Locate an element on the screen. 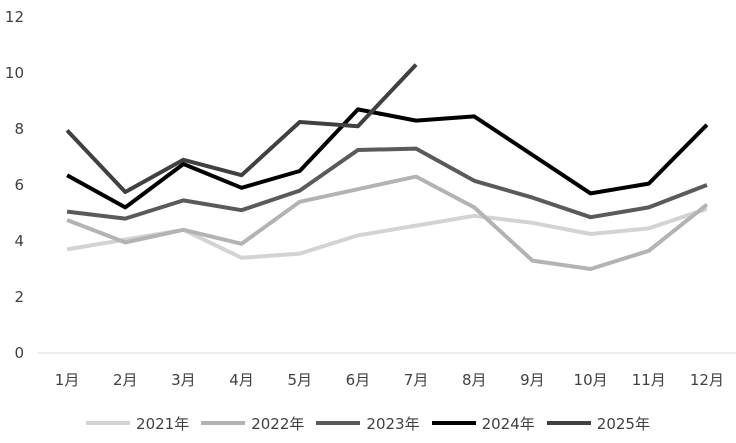  y-tick-label: 6 is located at coordinates (19, 185).